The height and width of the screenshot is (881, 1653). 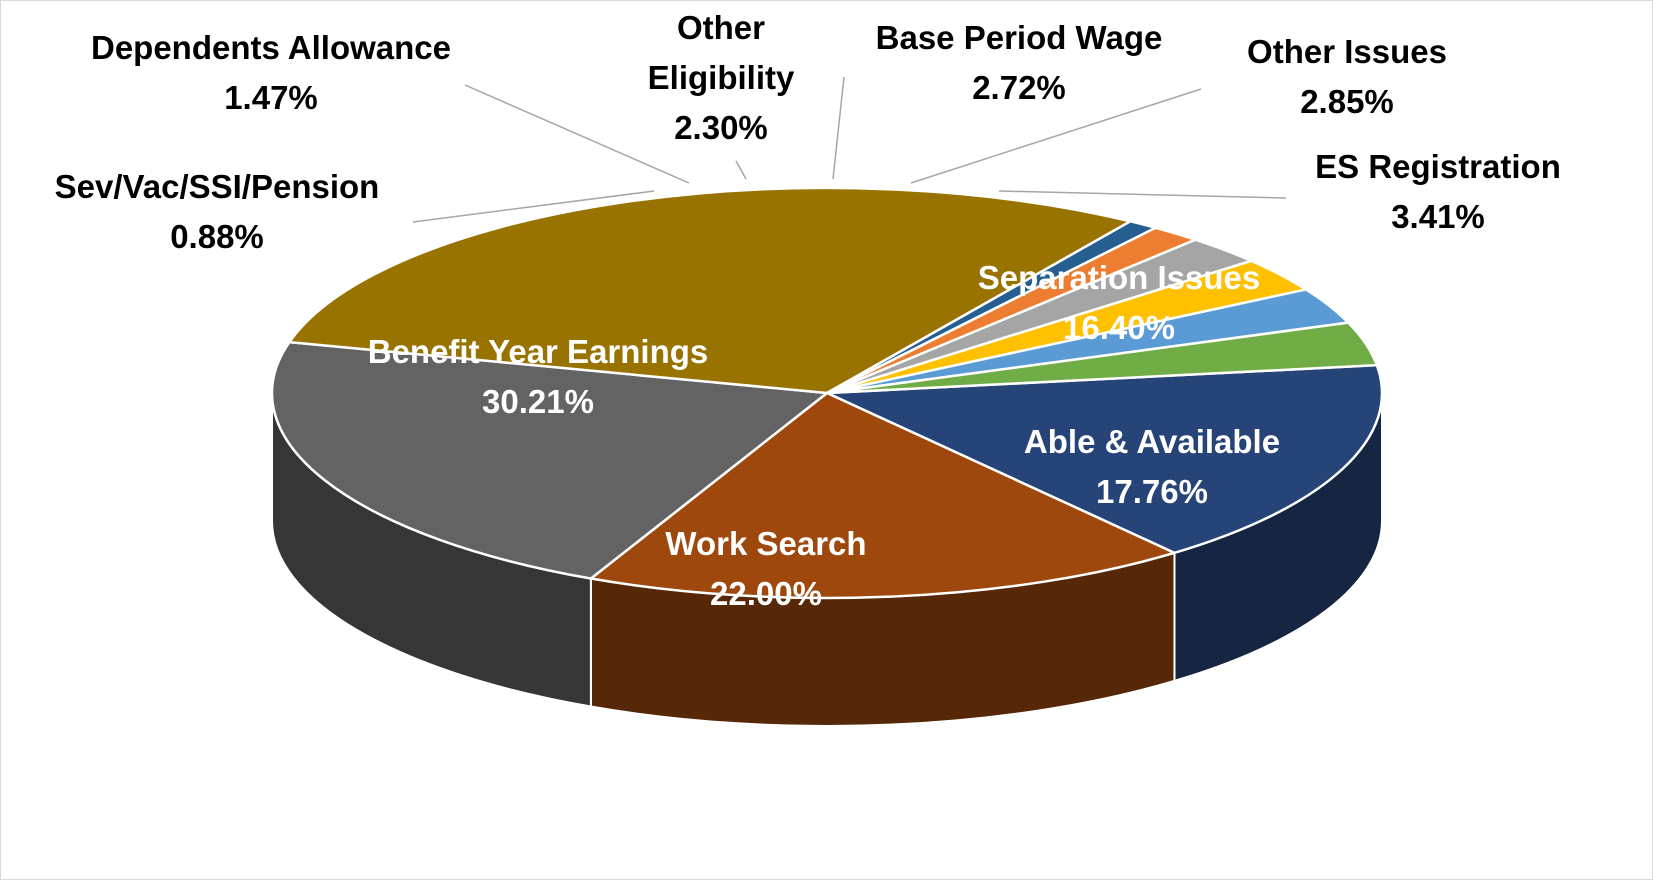 What do you see at coordinates (271, 47) in the screenshot?
I see `category-label: Dependents Allowance` at bounding box center [271, 47].